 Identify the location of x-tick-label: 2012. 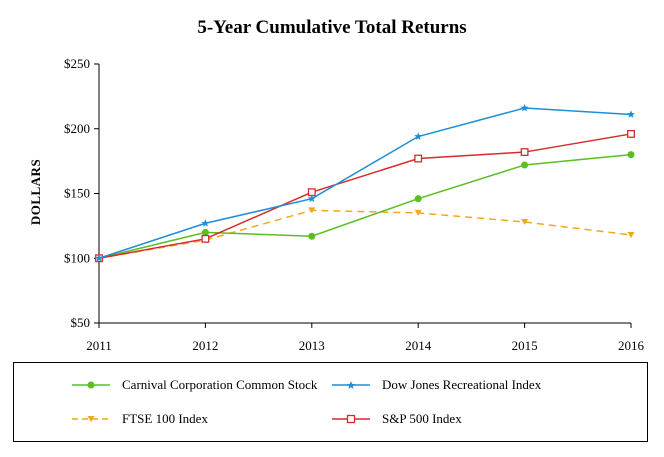
(205, 345).